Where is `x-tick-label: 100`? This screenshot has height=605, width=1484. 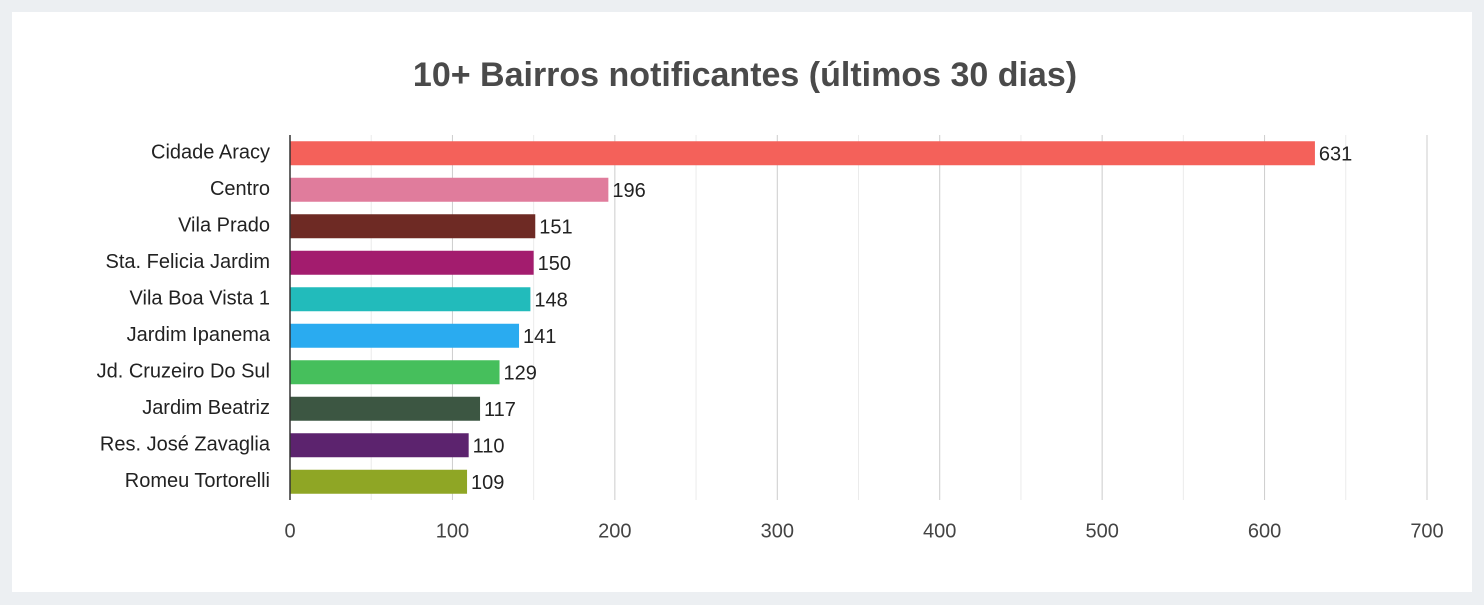 x-tick-label: 100 is located at coordinates (452, 531).